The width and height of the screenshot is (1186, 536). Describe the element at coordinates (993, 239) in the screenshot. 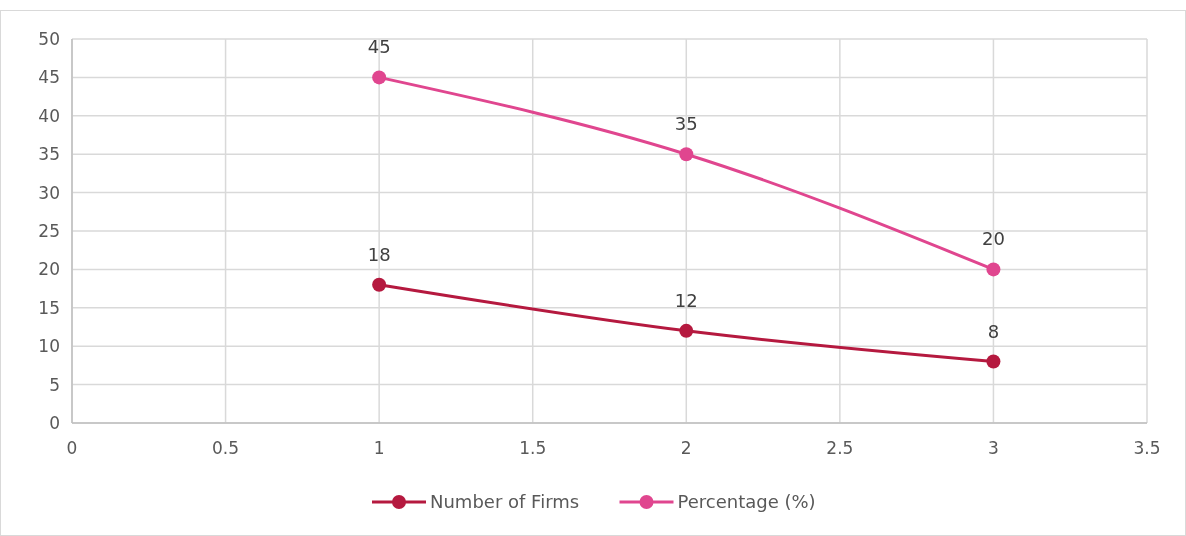

I see `data-label: 20` at that location.